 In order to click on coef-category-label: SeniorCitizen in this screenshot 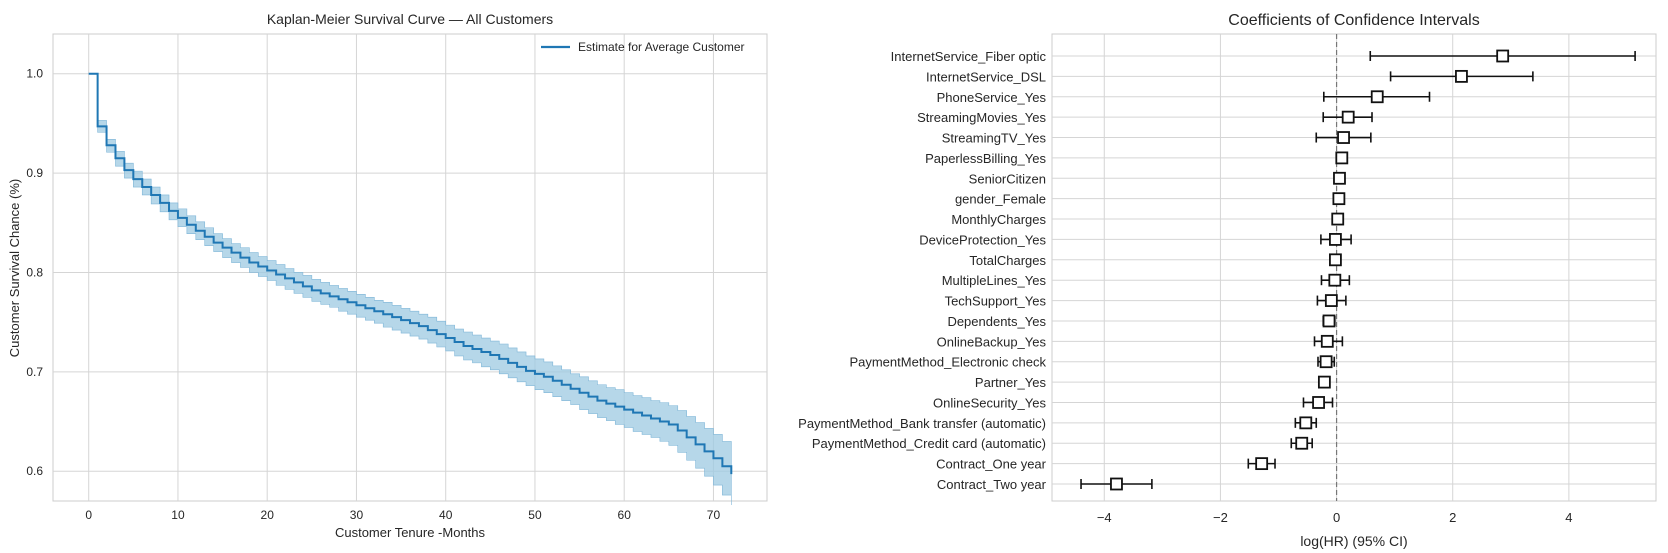, I will do `click(1007, 178)`.